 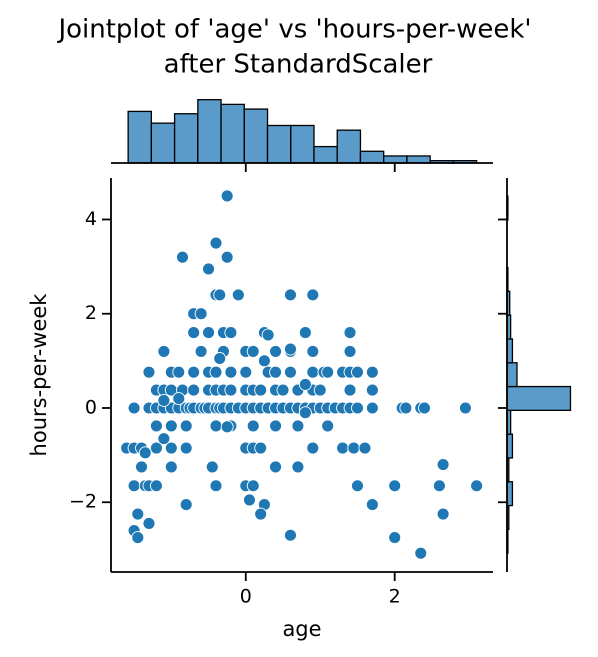 What do you see at coordinates (91, 313) in the screenshot?
I see `y-tick-label: 2` at bounding box center [91, 313].